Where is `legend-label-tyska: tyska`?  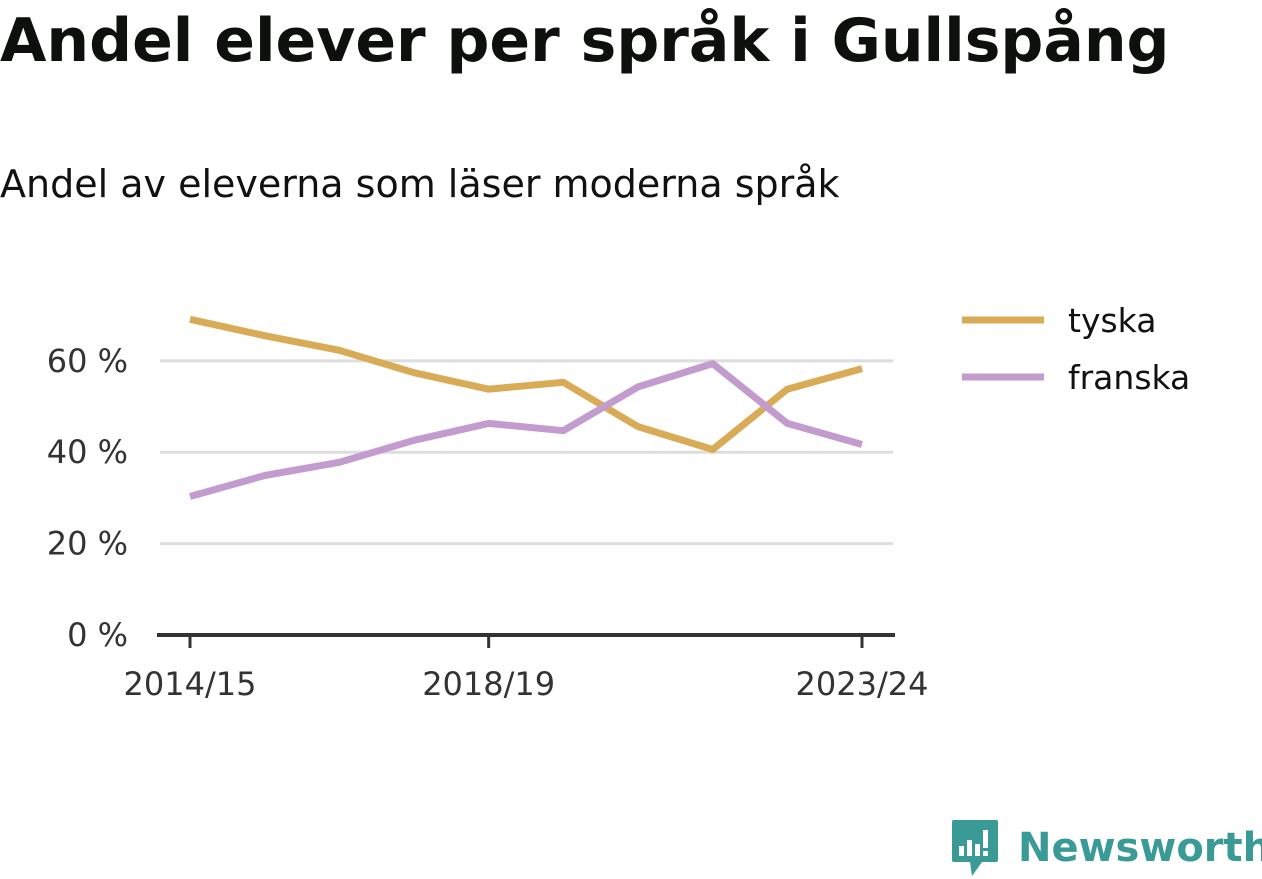
legend-label-tyska: tyska is located at coordinates (1112, 320).